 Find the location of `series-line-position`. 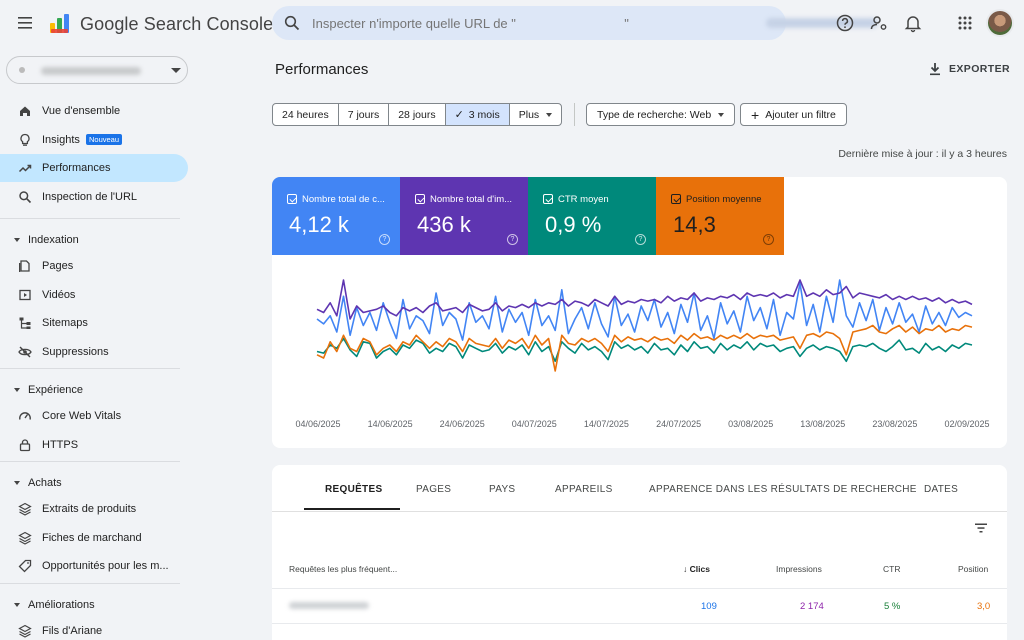

series-line-position is located at coordinates (644, 348).